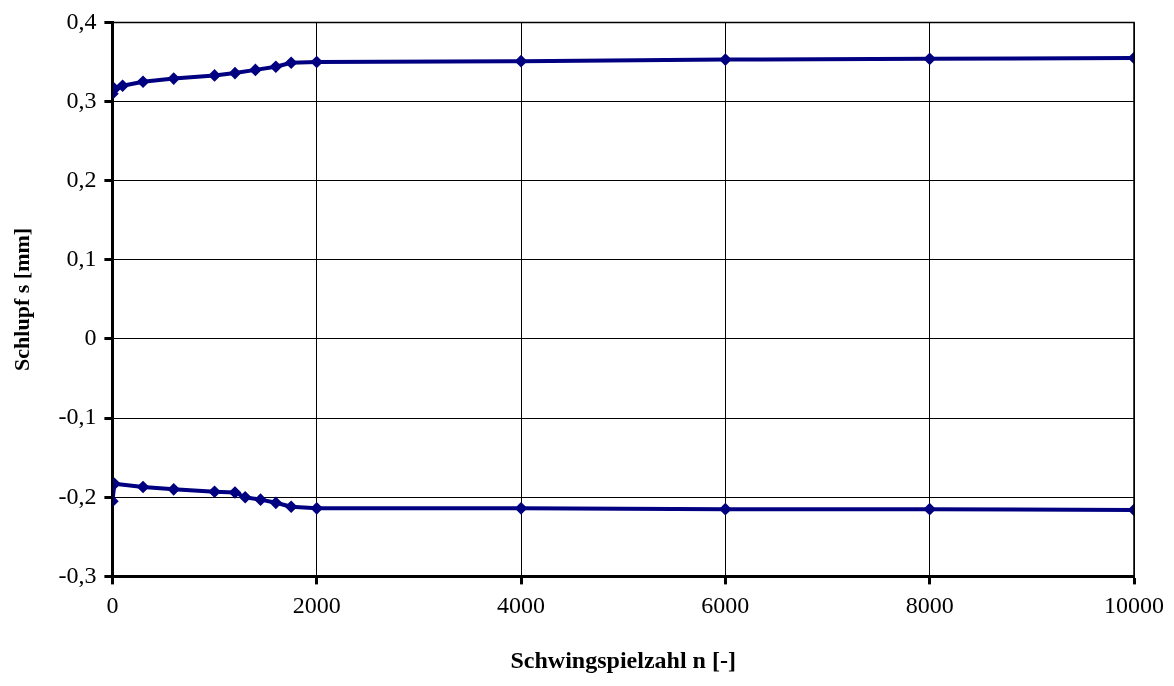  What do you see at coordinates (21, 299) in the screenshot?
I see `y-axis-title: Schlupf s [mm]` at bounding box center [21, 299].